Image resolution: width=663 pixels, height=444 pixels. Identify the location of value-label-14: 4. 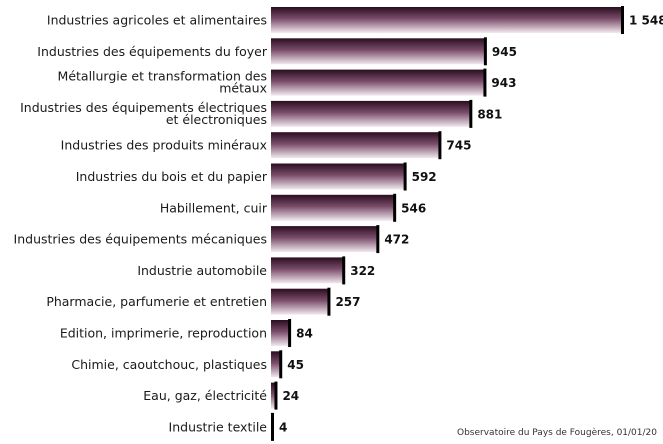
(283, 427).